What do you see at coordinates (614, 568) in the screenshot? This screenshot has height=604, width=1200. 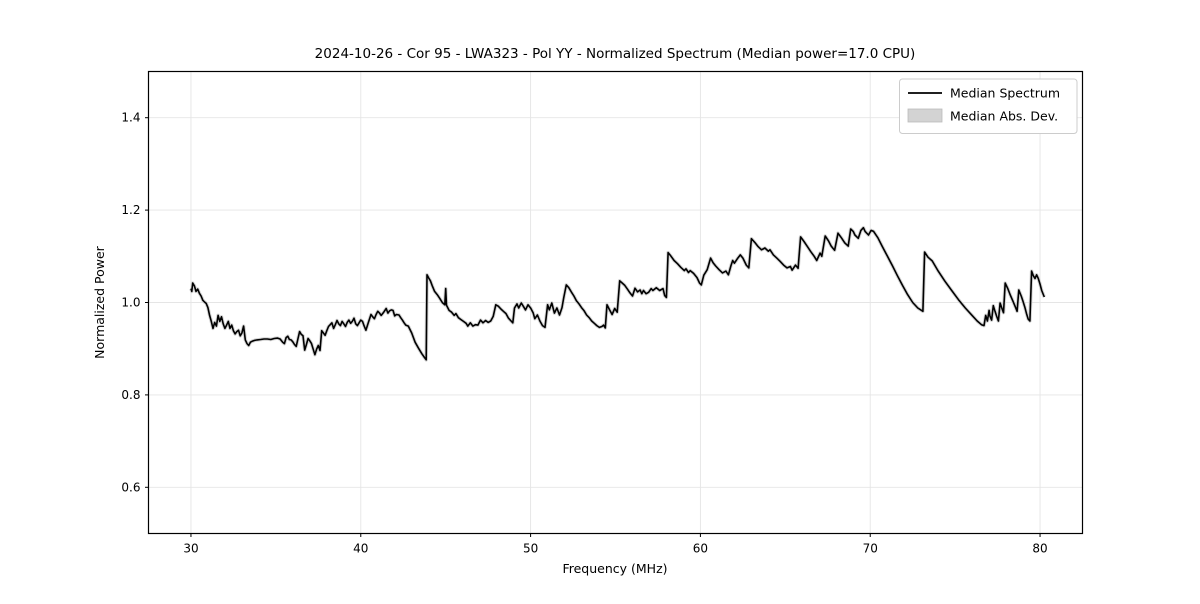 I see `x-axis-label: Frequency (MHz)` at bounding box center [614, 568].